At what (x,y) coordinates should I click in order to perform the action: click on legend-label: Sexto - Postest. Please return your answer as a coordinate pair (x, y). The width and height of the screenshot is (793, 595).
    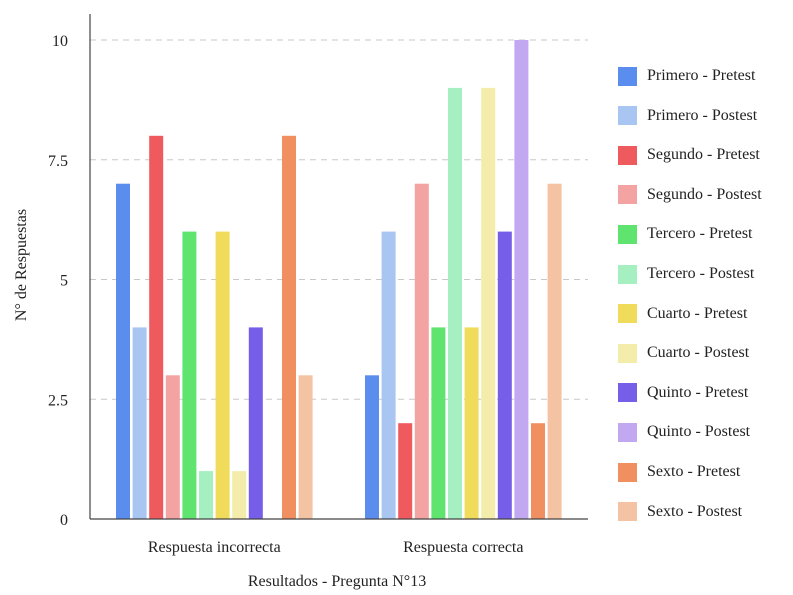
    Looking at the image, I should click on (695, 511).